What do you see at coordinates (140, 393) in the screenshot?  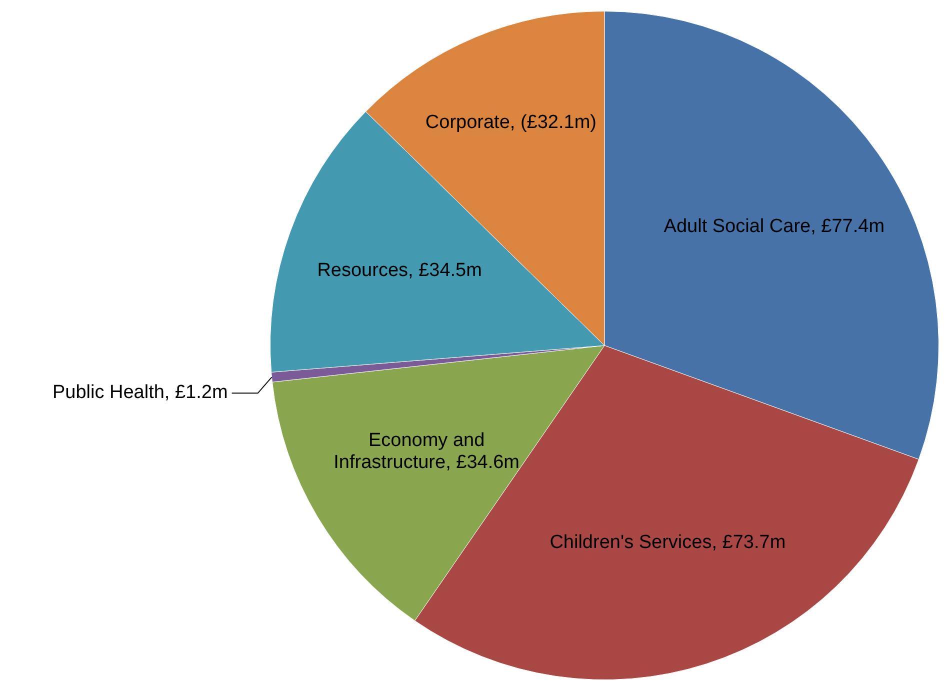 I see `slice-label: Public Health, £1.2m` at bounding box center [140, 393].